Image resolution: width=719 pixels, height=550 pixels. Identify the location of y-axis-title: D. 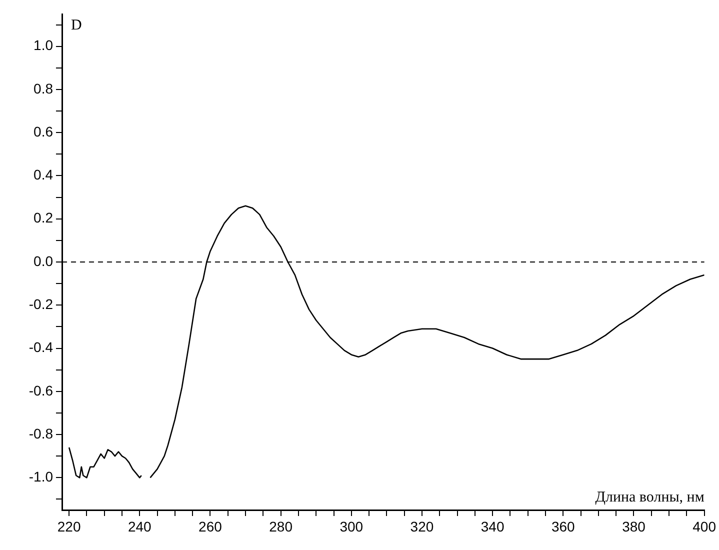
(76, 25).